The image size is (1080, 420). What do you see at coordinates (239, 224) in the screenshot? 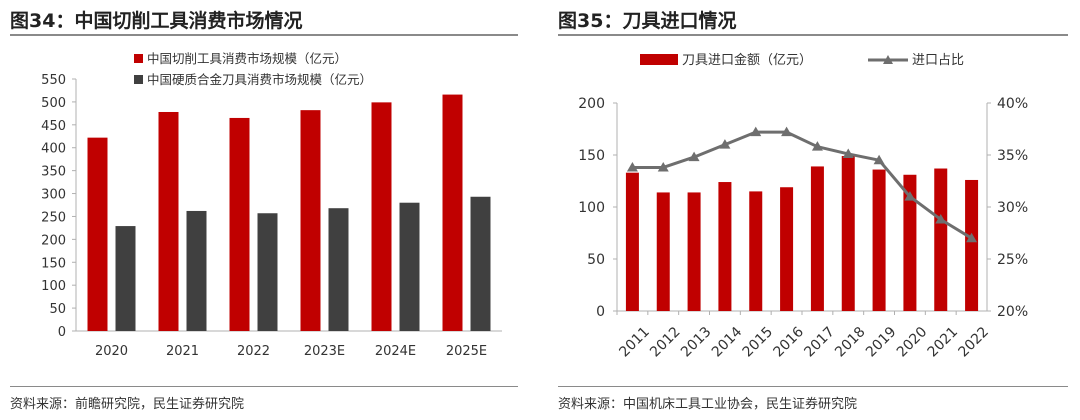
I see `bar-series1-2022` at bounding box center [239, 224].